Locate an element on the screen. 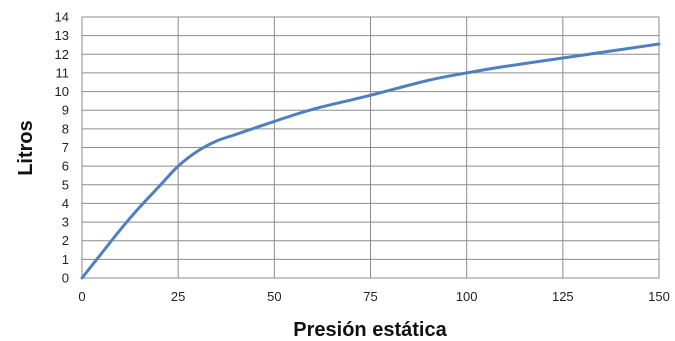 Image resolution: width=675 pixels, height=341 pixels. y-tick-label: 10 is located at coordinates (62, 91).